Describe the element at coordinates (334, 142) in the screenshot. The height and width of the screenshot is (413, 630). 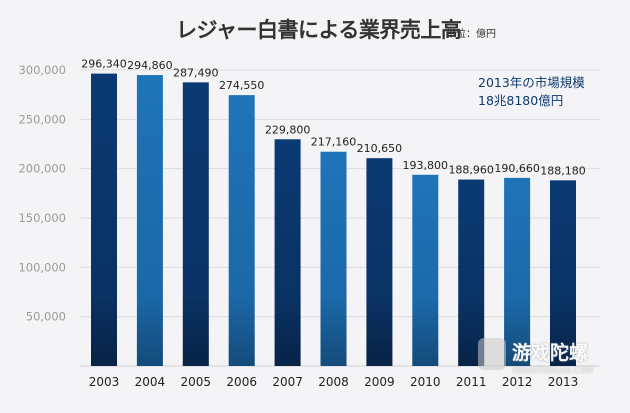
I see `value-label-2008: 217,160` at that location.